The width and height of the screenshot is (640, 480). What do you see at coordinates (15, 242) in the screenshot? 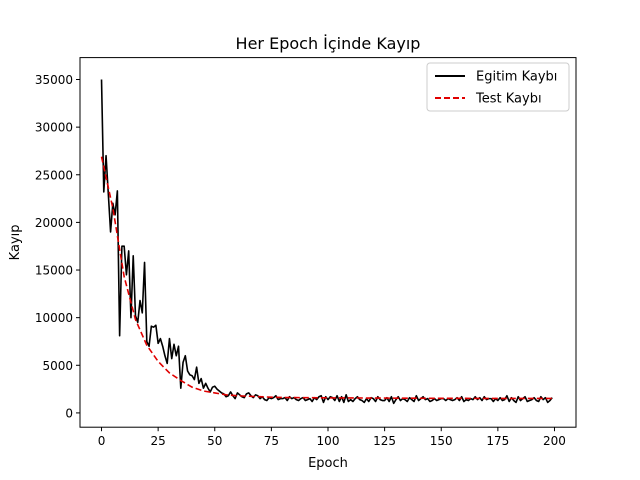
I see `y-axis-label: Kayıp` at bounding box center [15, 242].